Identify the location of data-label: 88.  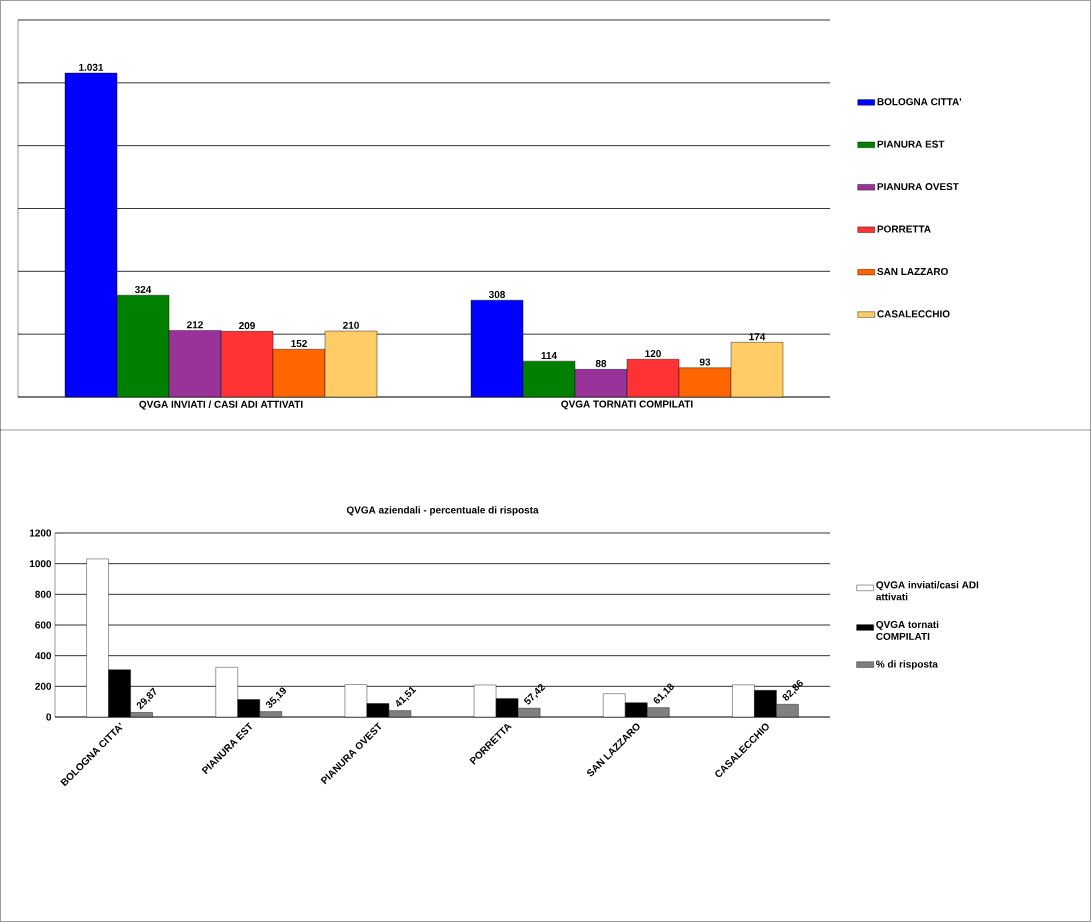
(601, 364).